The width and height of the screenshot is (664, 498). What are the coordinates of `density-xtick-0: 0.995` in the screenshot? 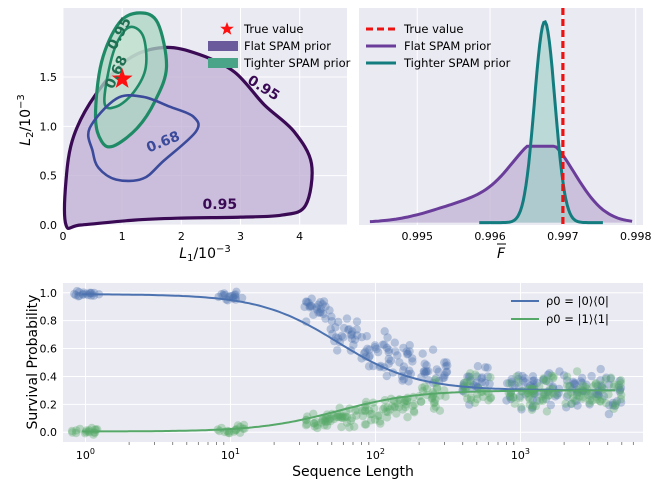 It's located at (418, 236).